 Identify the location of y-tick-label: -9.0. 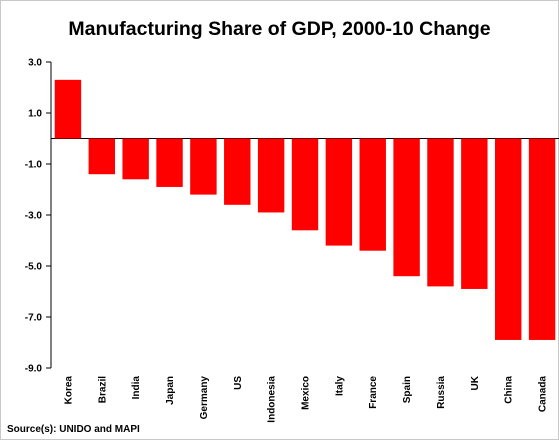
(34, 369).